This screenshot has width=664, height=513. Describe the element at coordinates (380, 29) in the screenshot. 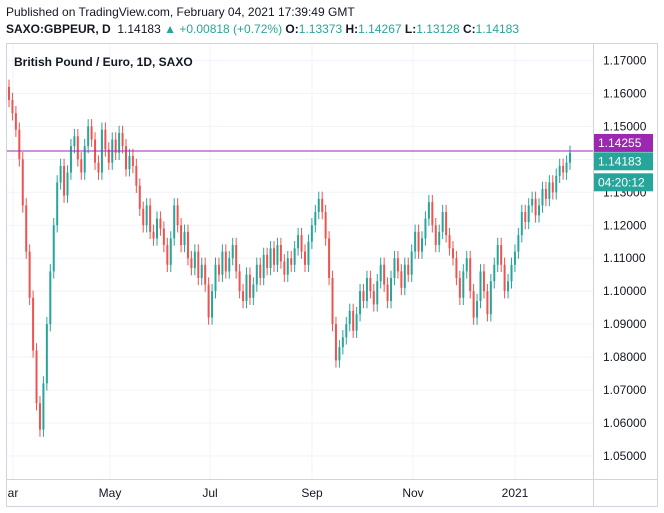

I see `high-value: 1.14267` at that location.